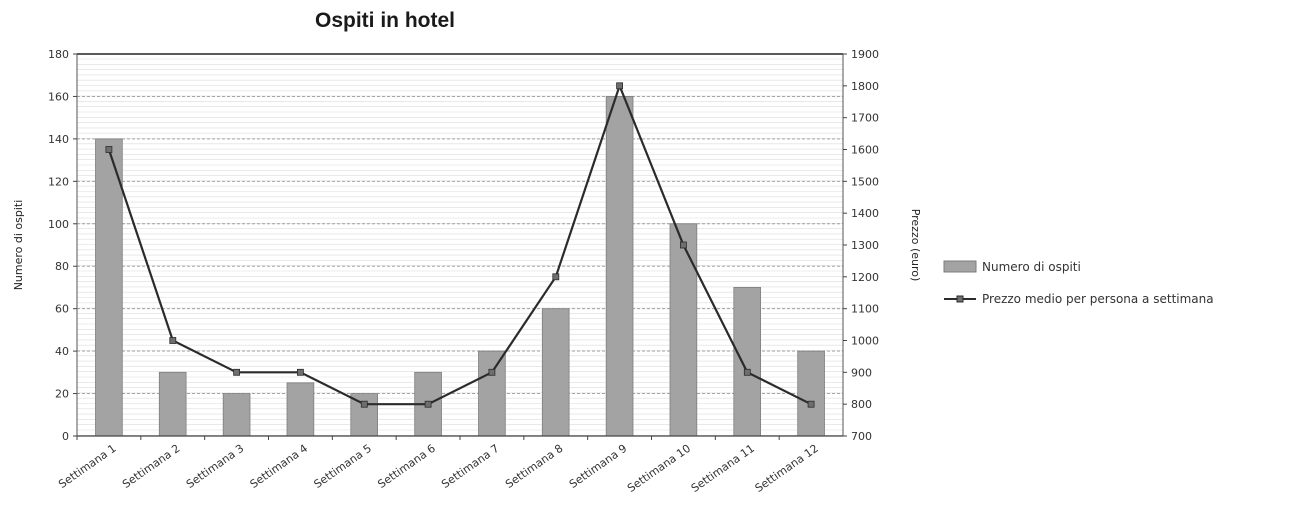 The width and height of the screenshot is (1289, 517). What do you see at coordinates (18, 245) in the screenshot?
I see `y-axis-title: Numero di ospiti` at bounding box center [18, 245].